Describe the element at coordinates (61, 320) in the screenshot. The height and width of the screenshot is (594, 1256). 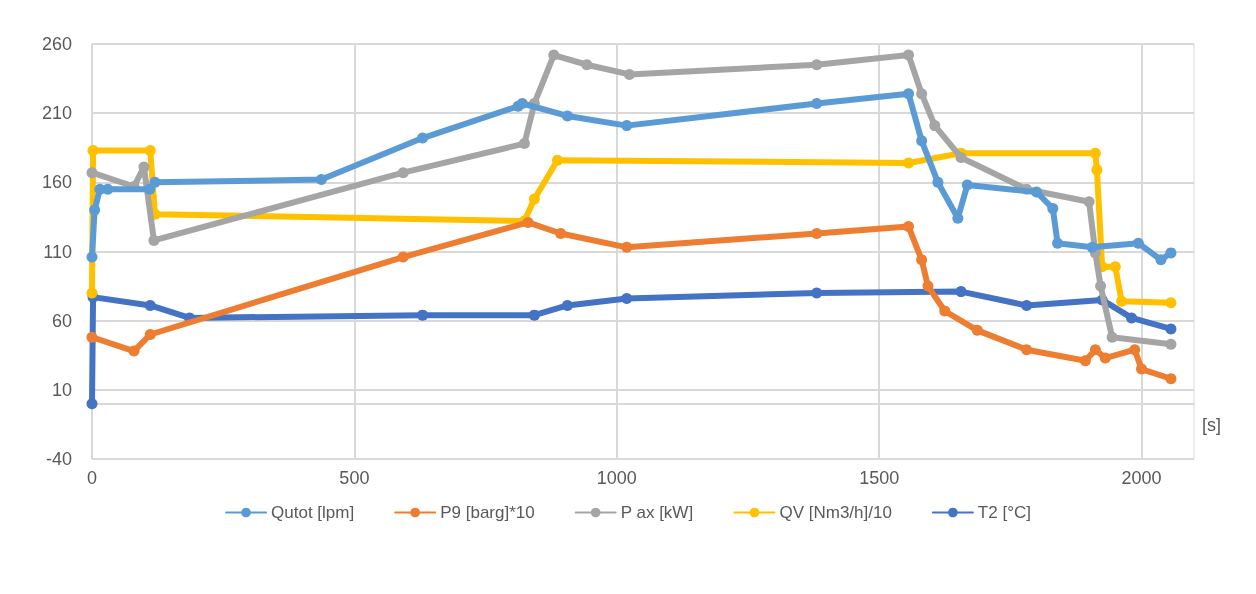
I see `y-tick-label: 60` at that location.